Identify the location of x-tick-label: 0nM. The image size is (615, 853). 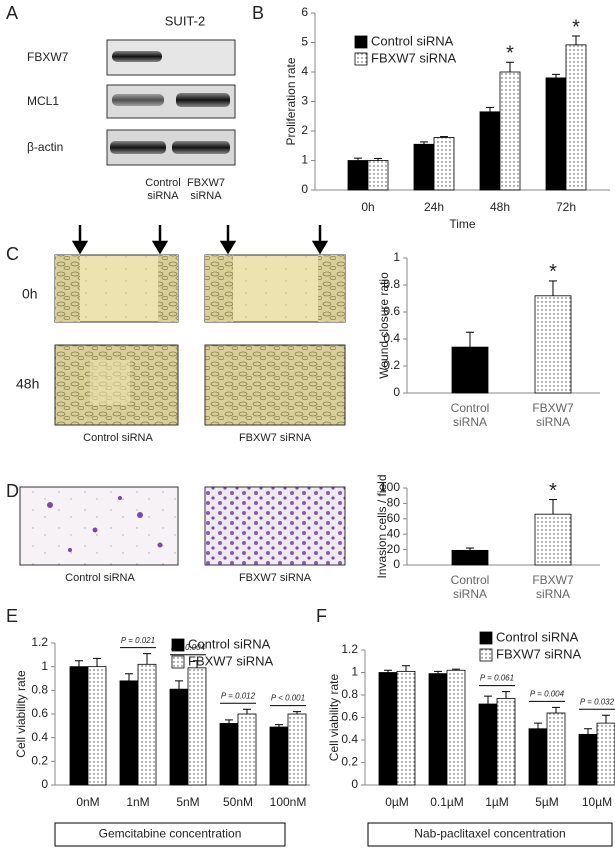
(87, 802).